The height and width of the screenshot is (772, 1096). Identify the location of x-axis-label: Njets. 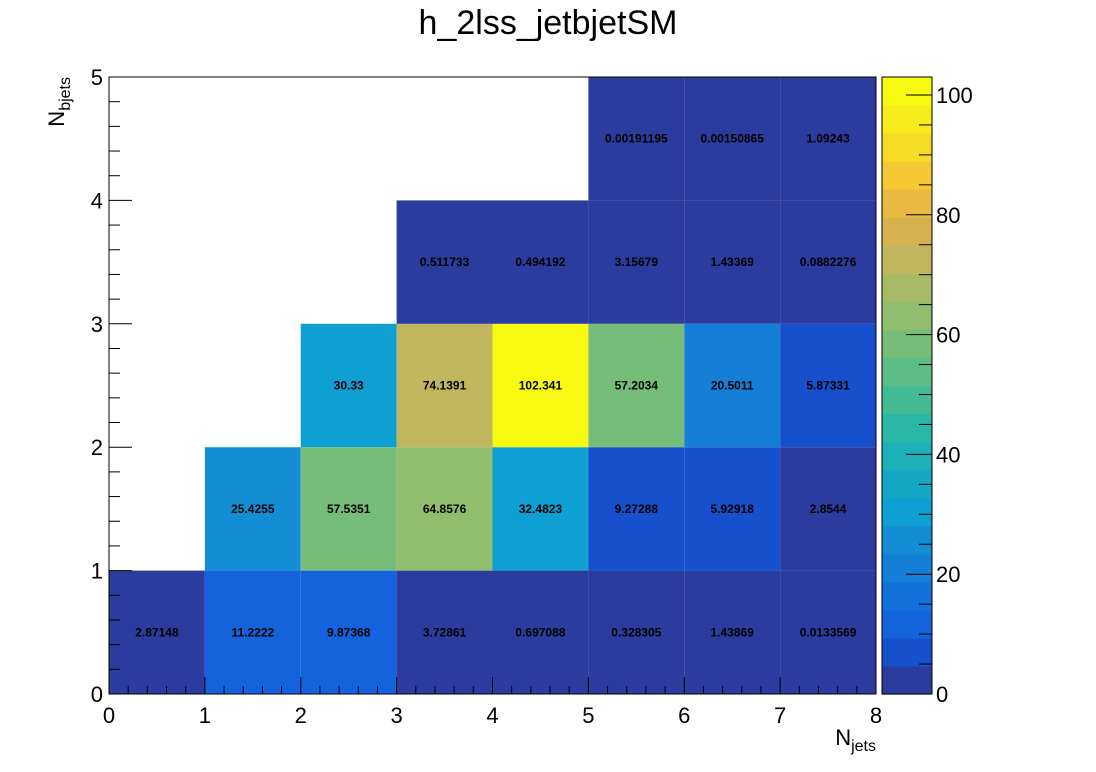
(855, 740).